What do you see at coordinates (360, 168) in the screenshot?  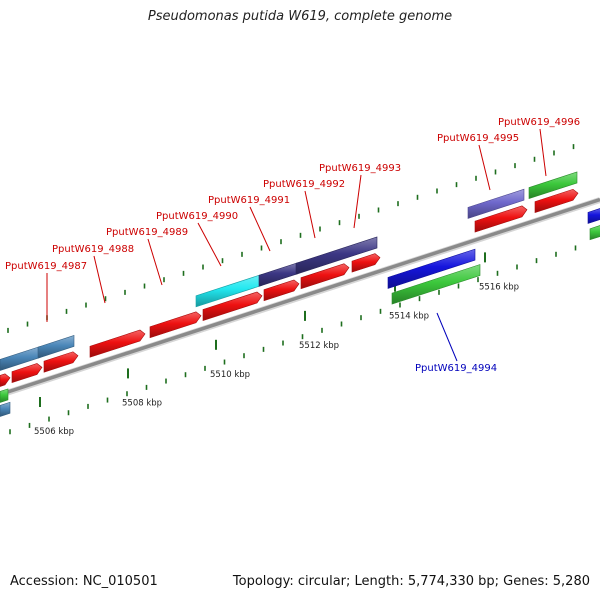 I see `gene-label: PputW619_4993` at bounding box center [360, 168].